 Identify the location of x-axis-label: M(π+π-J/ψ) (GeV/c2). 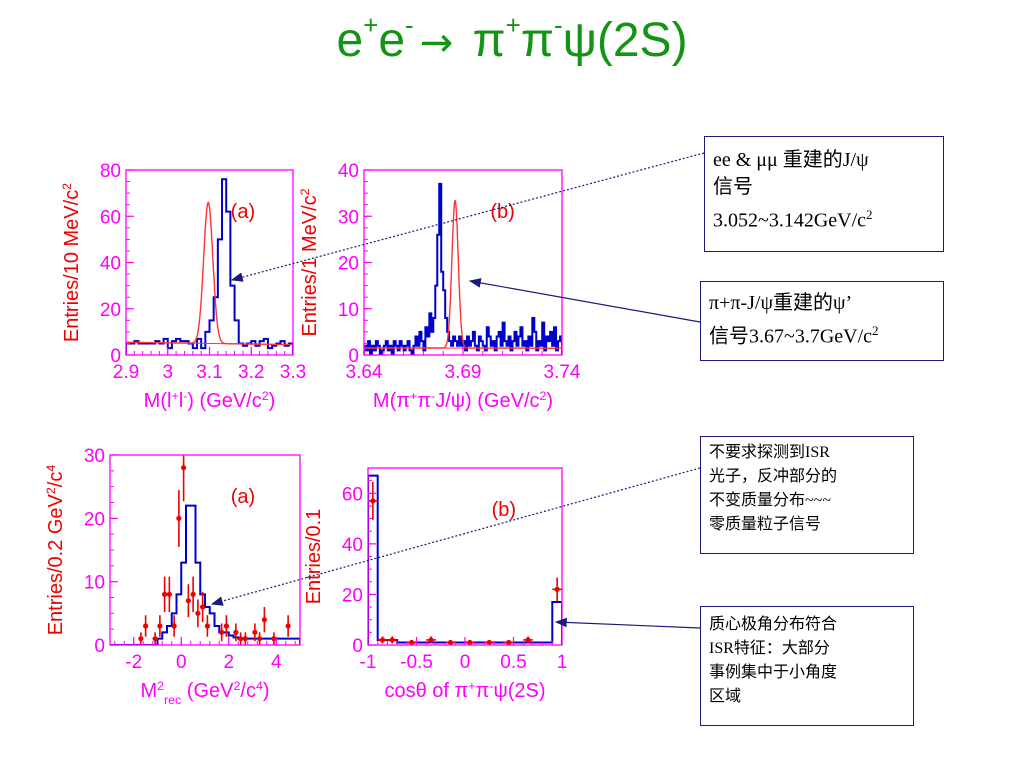
(463, 400).